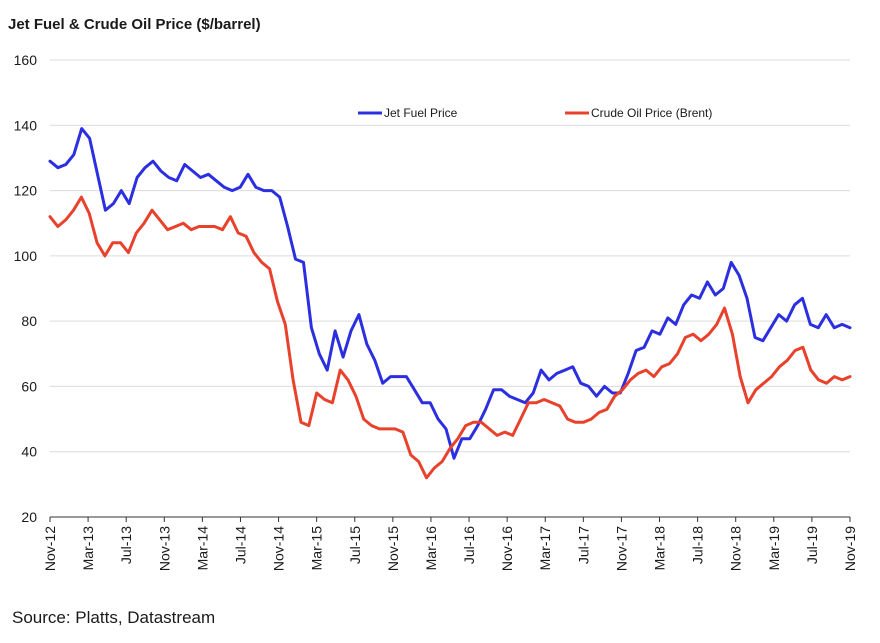 The height and width of the screenshot is (643, 880). What do you see at coordinates (29, 386) in the screenshot?
I see `y-tick-label: 60` at bounding box center [29, 386].